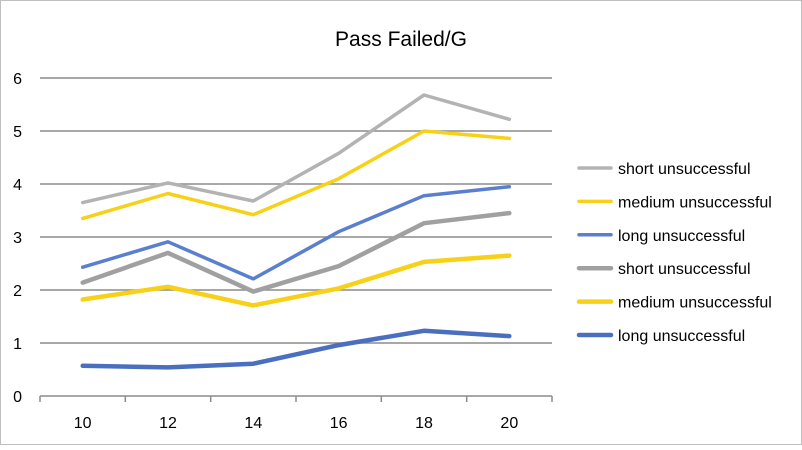 This screenshot has height=450, width=802. Describe the element at coordinates (17, 132) in the screenshot. I see `y-tick-label: 5` at that location.